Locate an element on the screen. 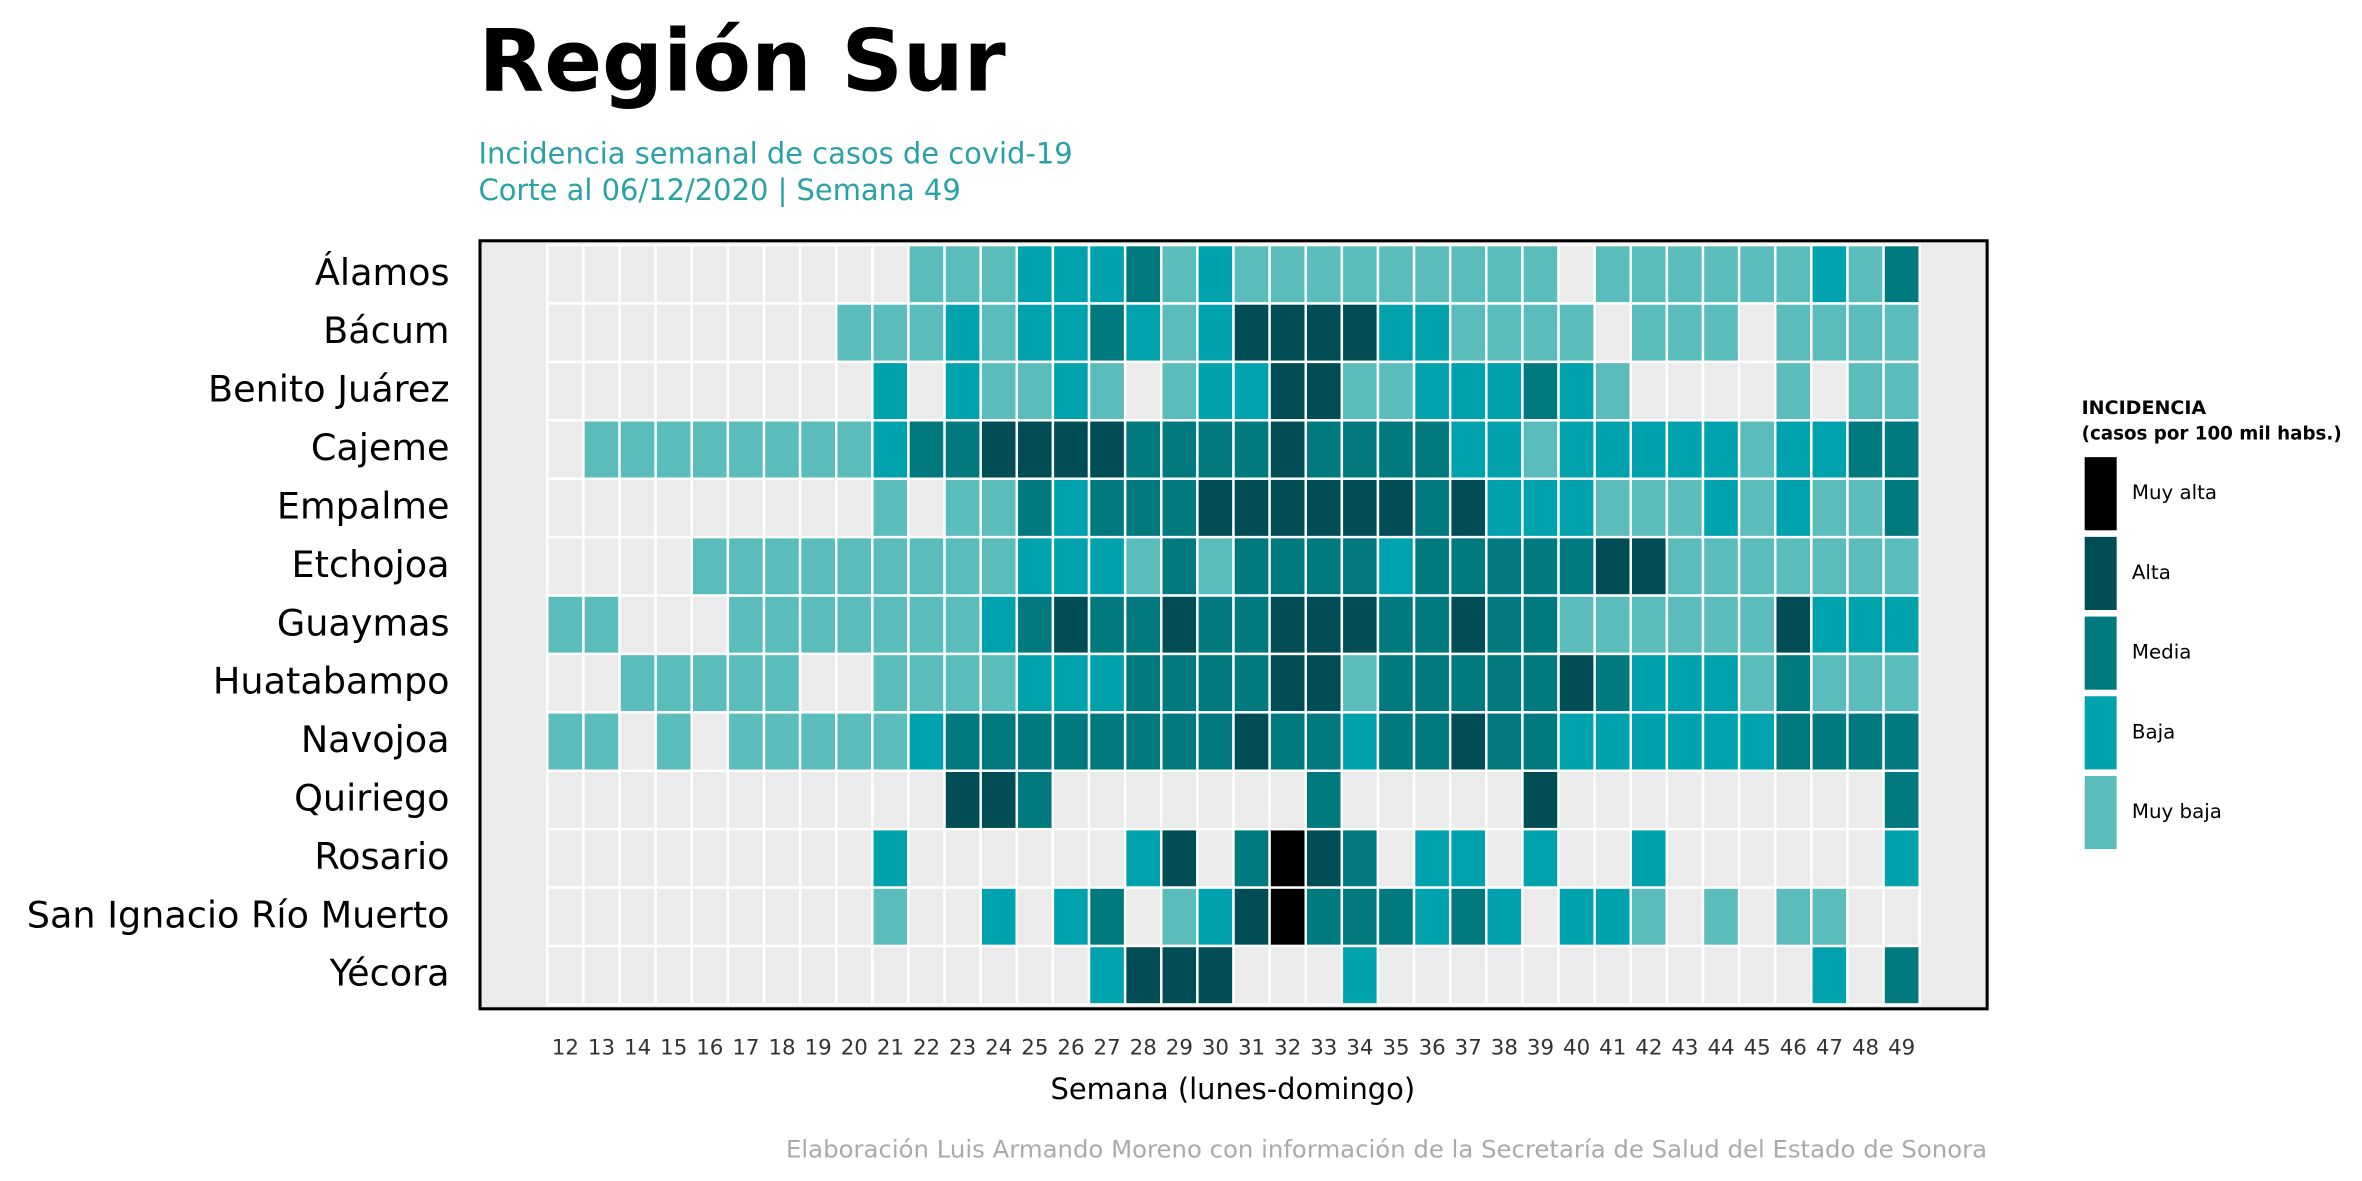  x-tick-label: 21 is located at coordinates (890, 1047).